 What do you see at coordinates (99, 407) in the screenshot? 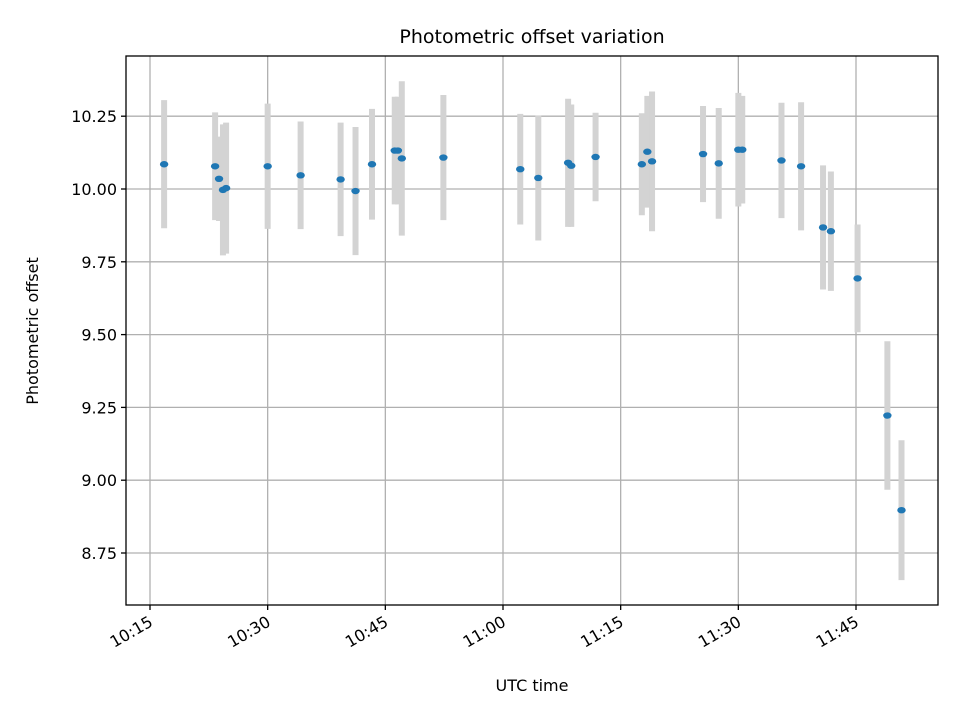
I see `y-tick-label: 9.25` at bounding box center [99, 407].